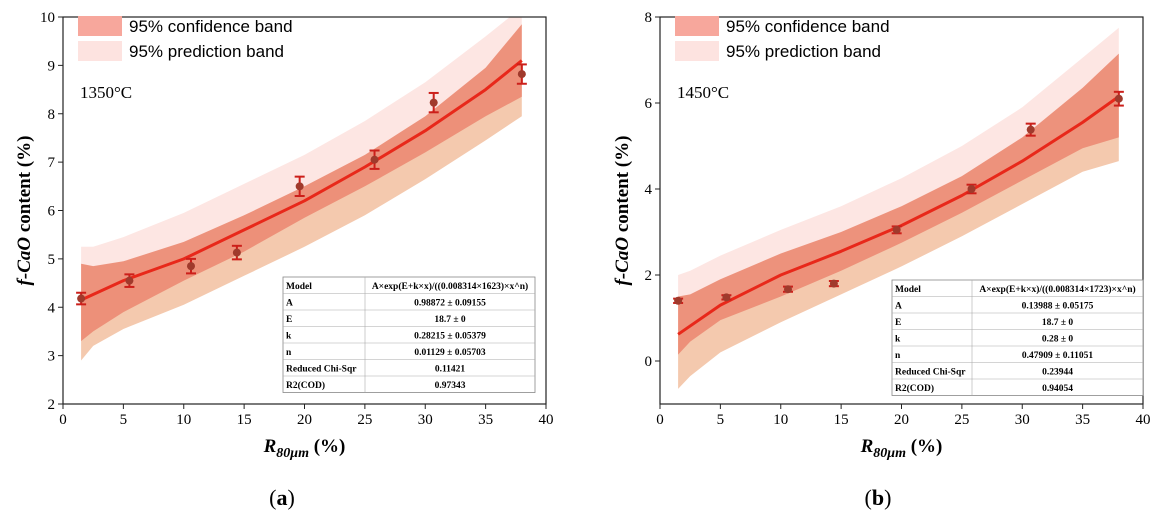  I want to click on table-param-value: 0.47909 ± 0.11051, so click(1057, 356).